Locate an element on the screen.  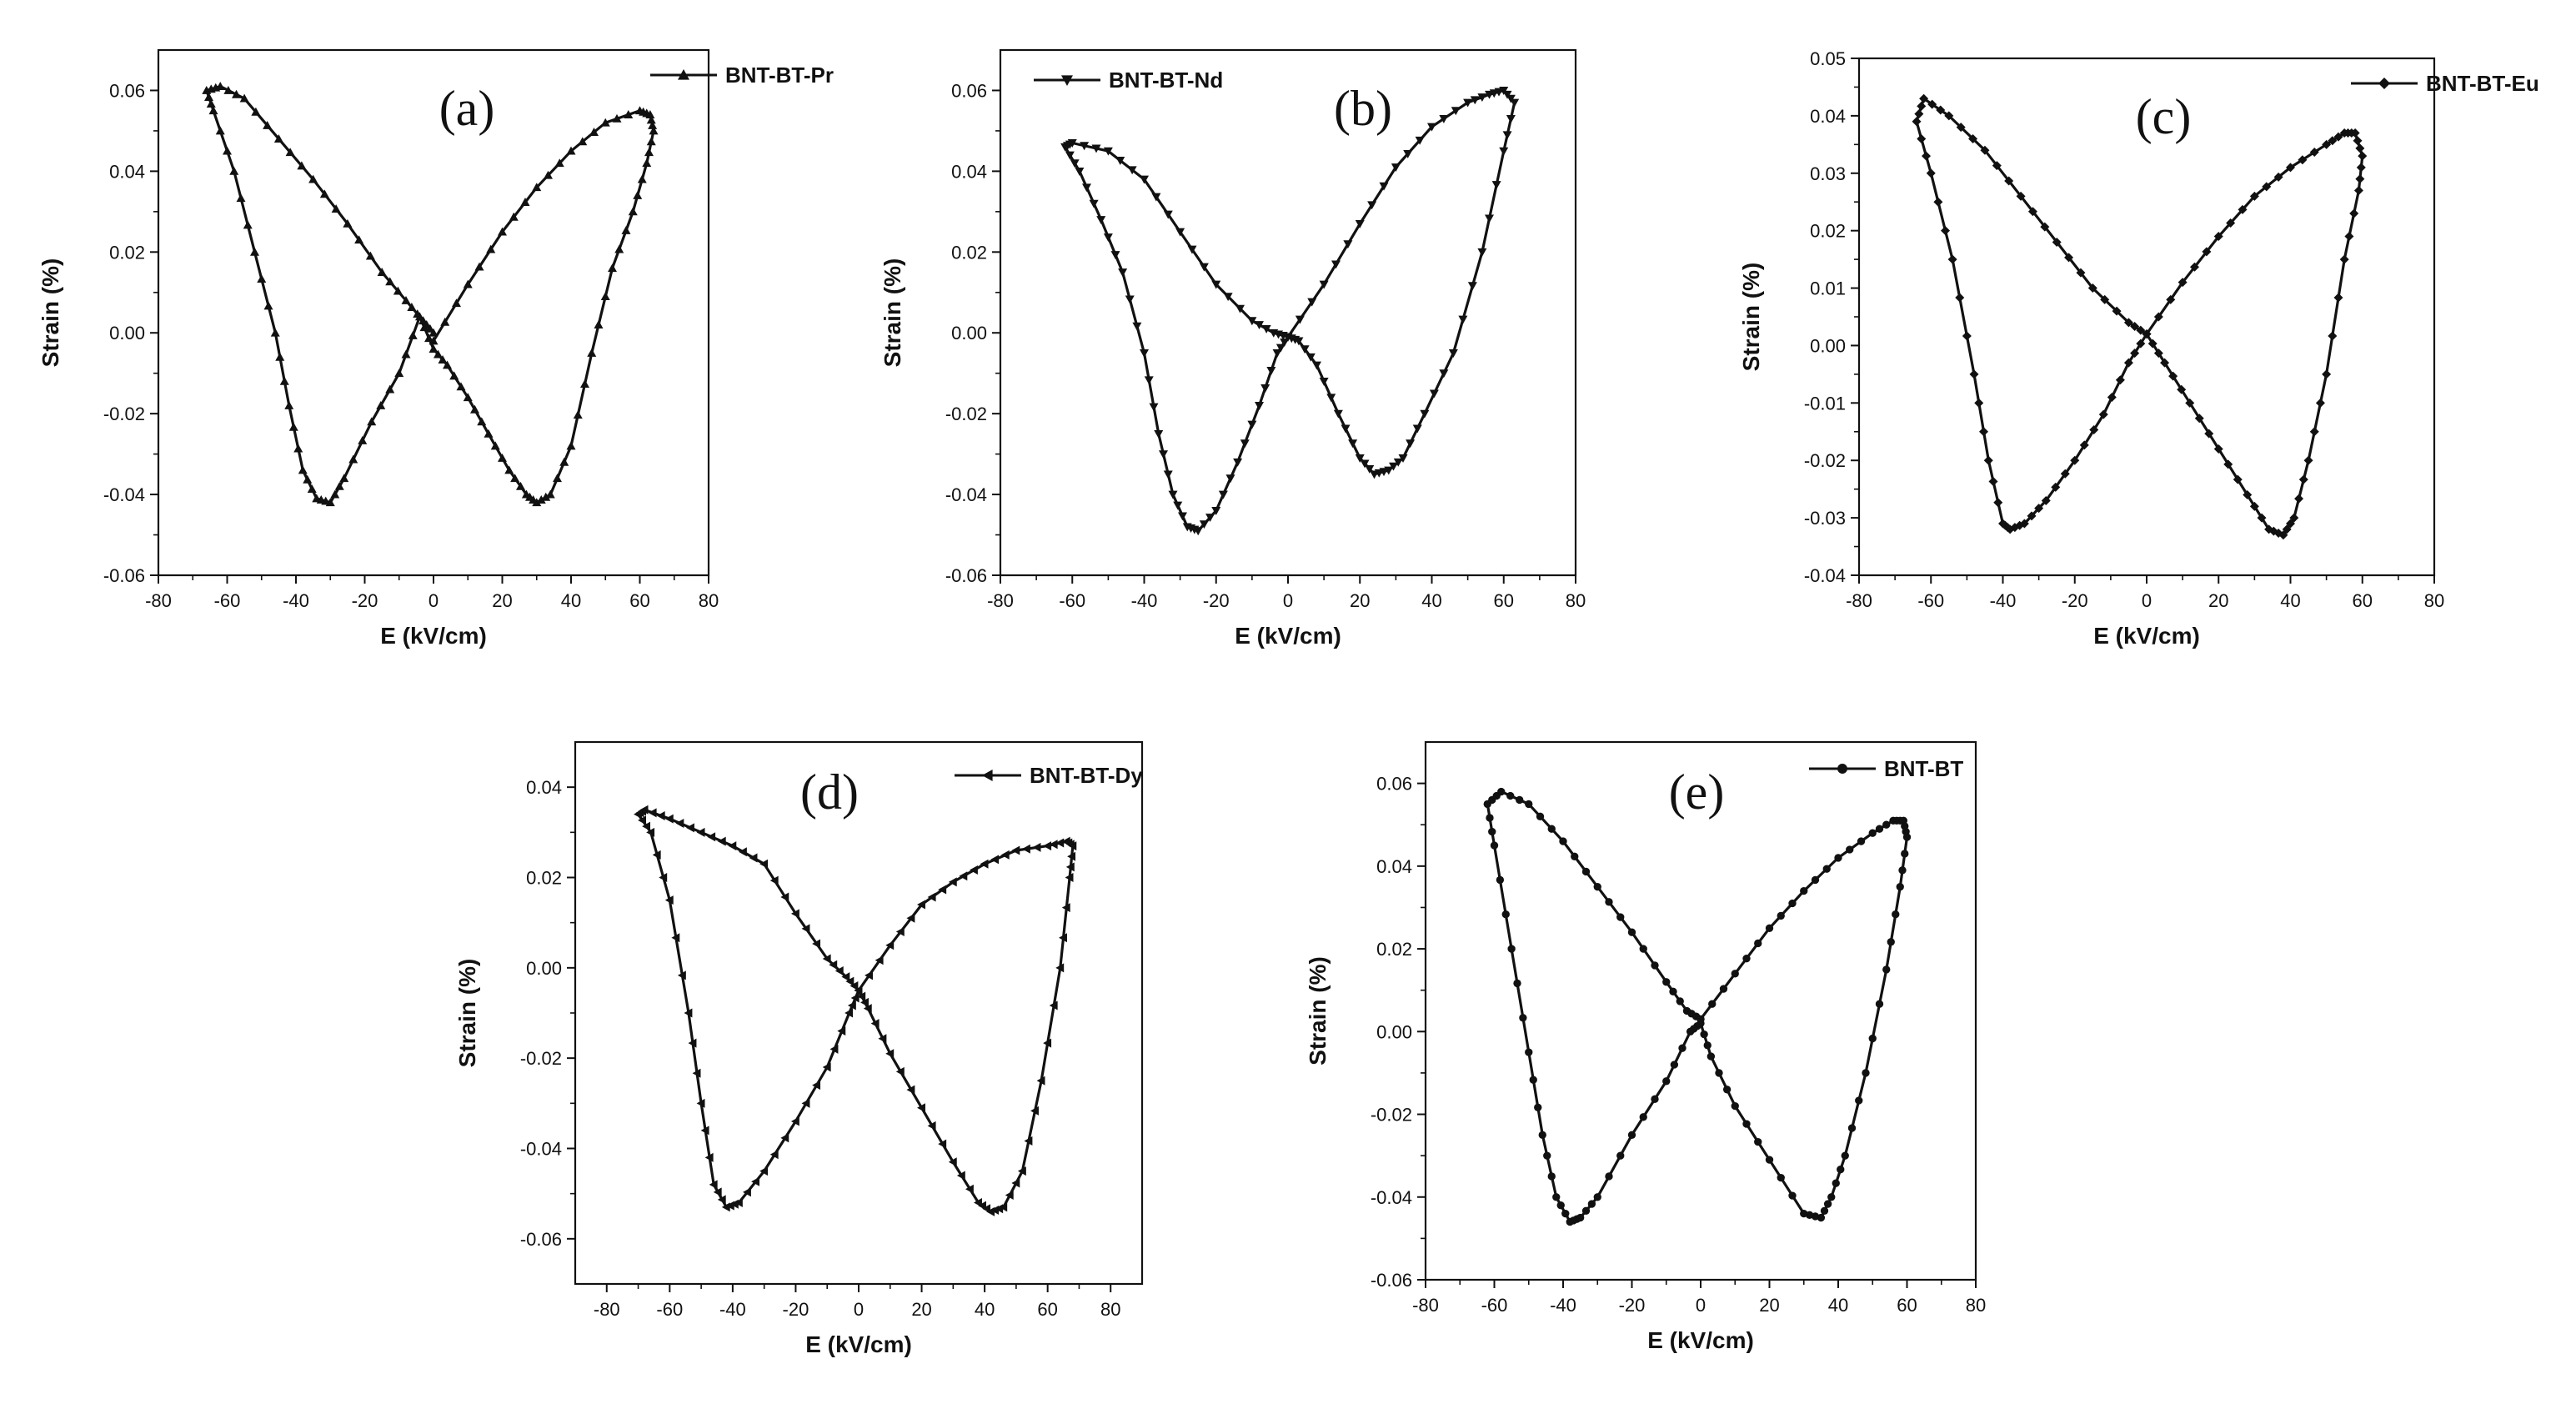
chart-c-x-tick-label: 60 is located at coordinates (2363, 600).